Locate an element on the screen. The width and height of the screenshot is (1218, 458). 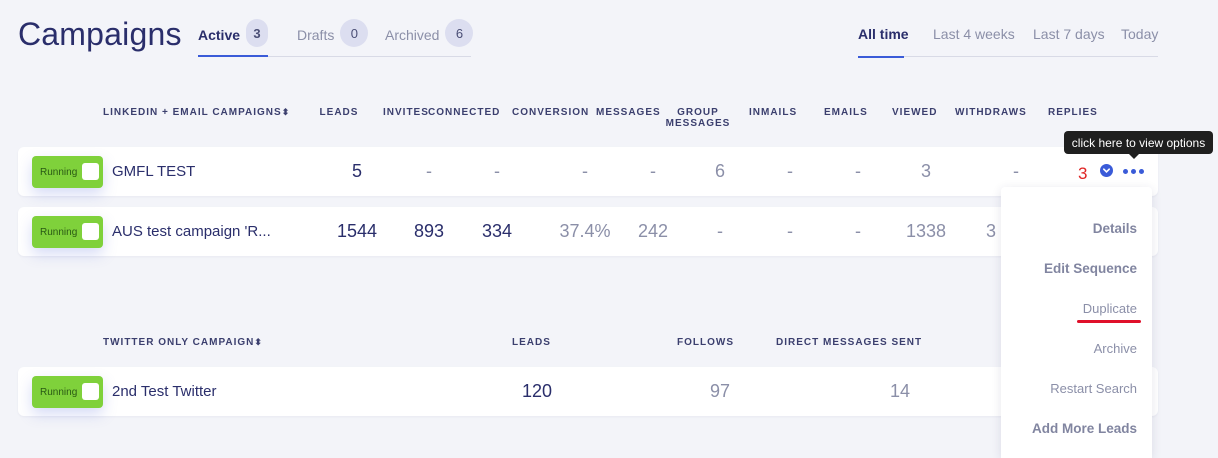
col-header-campaign-name: LINKEDIN + EMAIL CAMPAIGNS⬍ is located at coordinates (196, 112).